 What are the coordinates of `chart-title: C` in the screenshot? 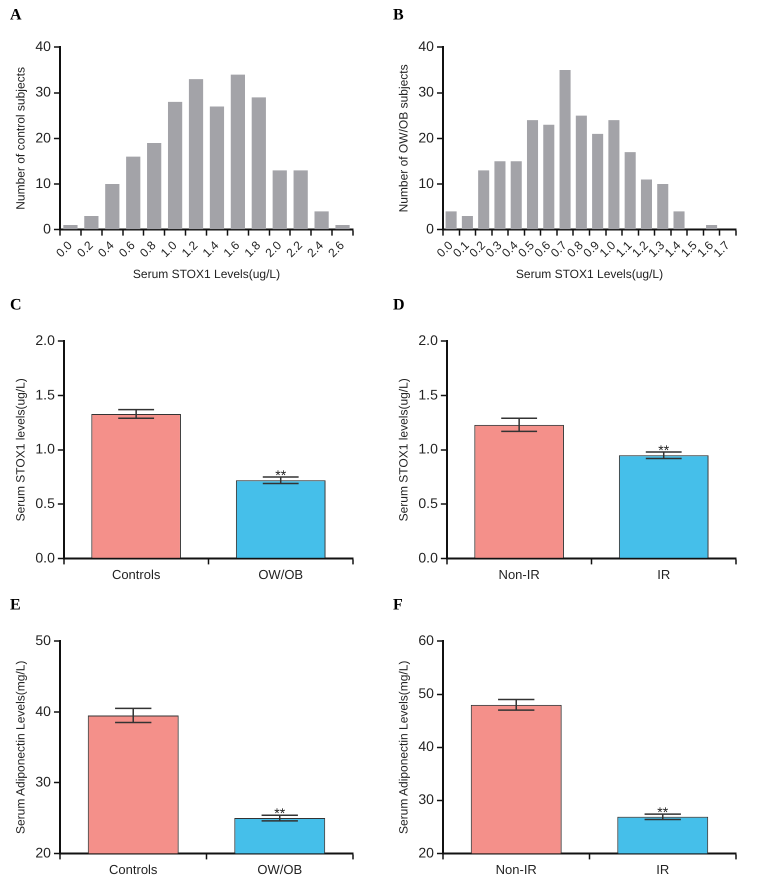 It's located at (16, 305).